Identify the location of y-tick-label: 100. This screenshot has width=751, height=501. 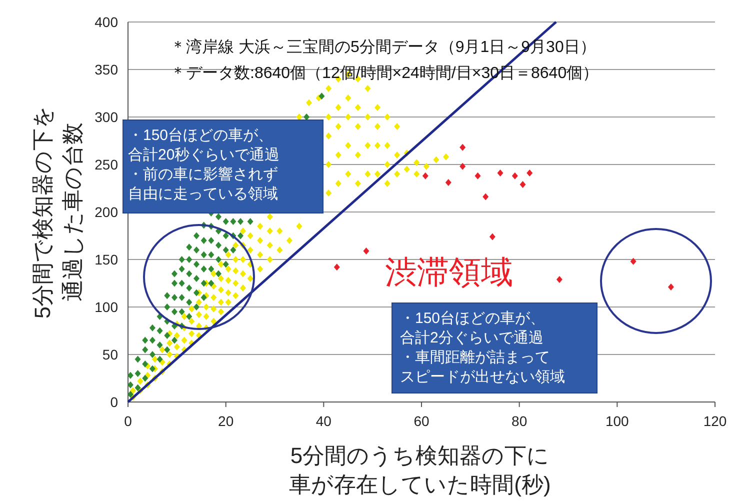
(106, 307).